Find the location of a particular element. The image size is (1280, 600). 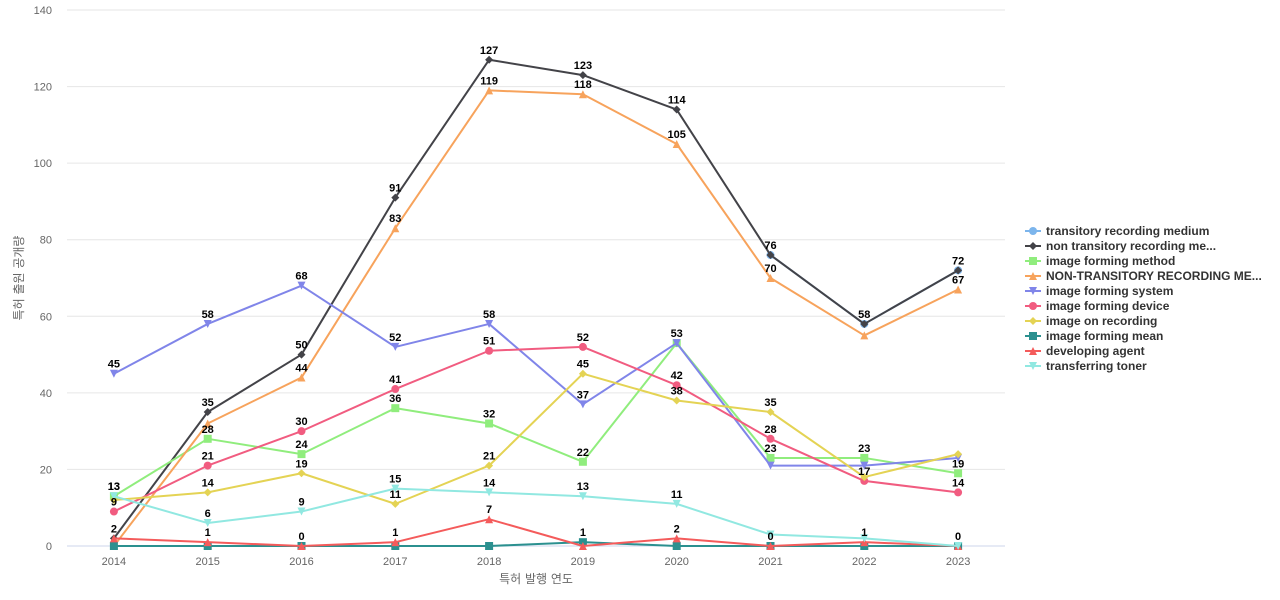

legend-item: image forming mean is located at coordinates (1094, 336).